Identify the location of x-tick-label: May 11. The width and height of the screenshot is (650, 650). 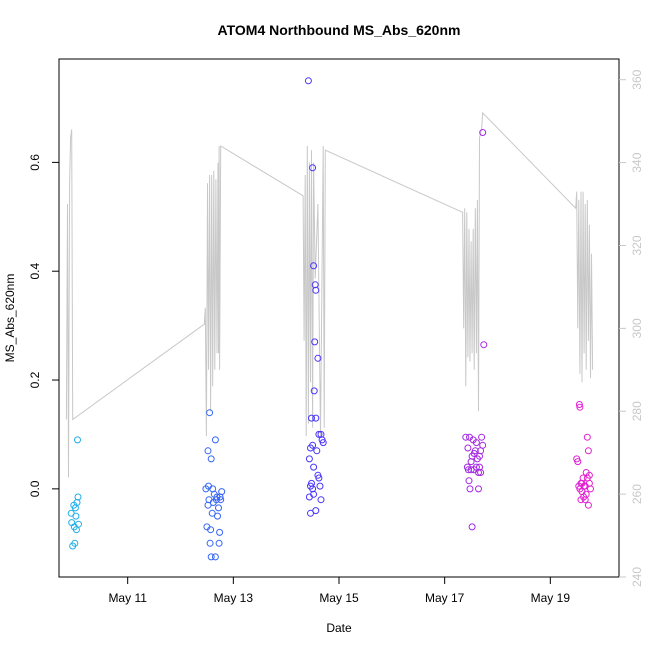
(127, 598).